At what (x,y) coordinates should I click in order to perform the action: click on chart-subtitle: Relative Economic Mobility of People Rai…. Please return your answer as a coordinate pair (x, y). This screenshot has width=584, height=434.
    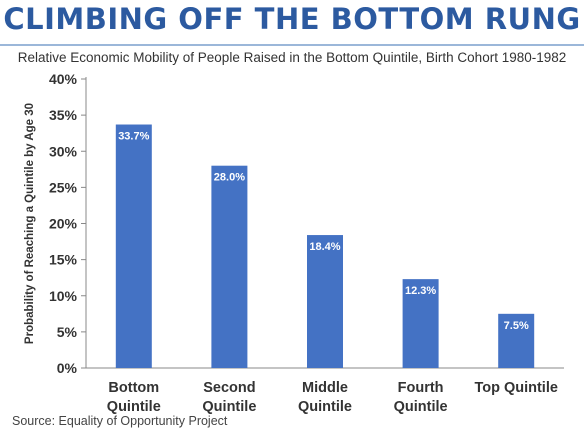
    Looking at the image, I should click on (292, 57).